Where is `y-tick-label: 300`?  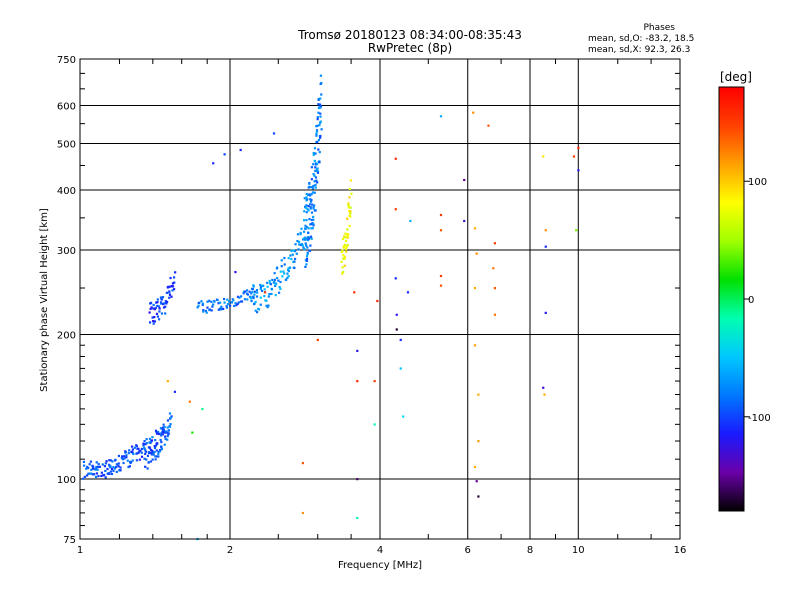 y-tick-label: 300 is located at coordinates (66, 251).